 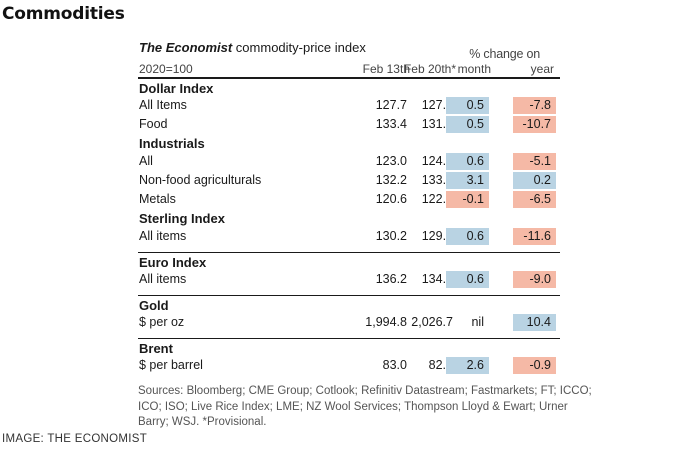 What do you see at coordinates (394, 365) in the screenshot?
I see `value-feb13: 83.0` at bounding box center [394, 365].